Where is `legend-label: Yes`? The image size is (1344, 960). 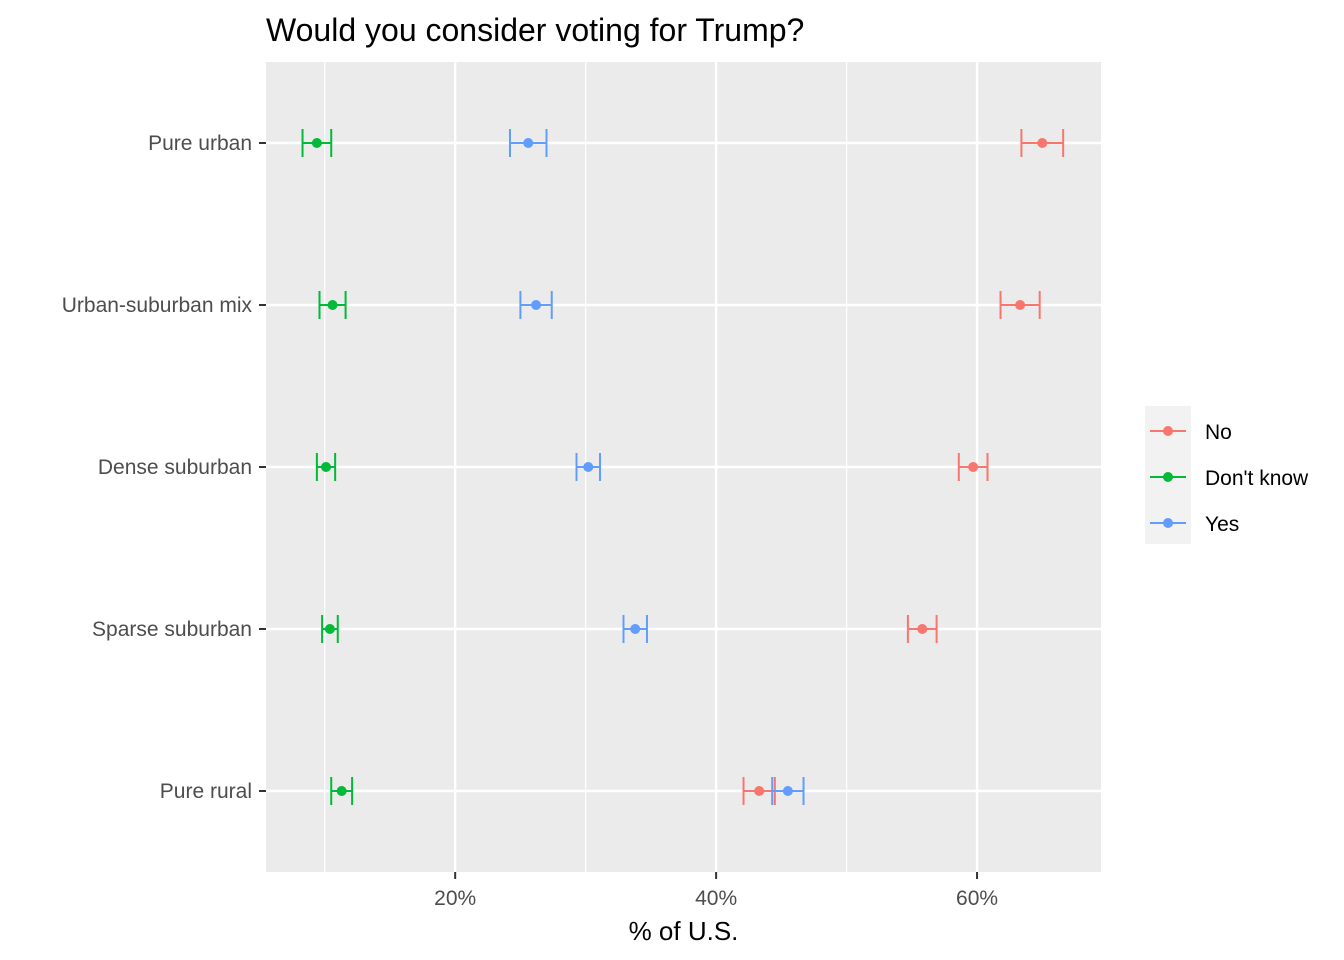 legend-label: Yes is located at coordinates (1222, 524).